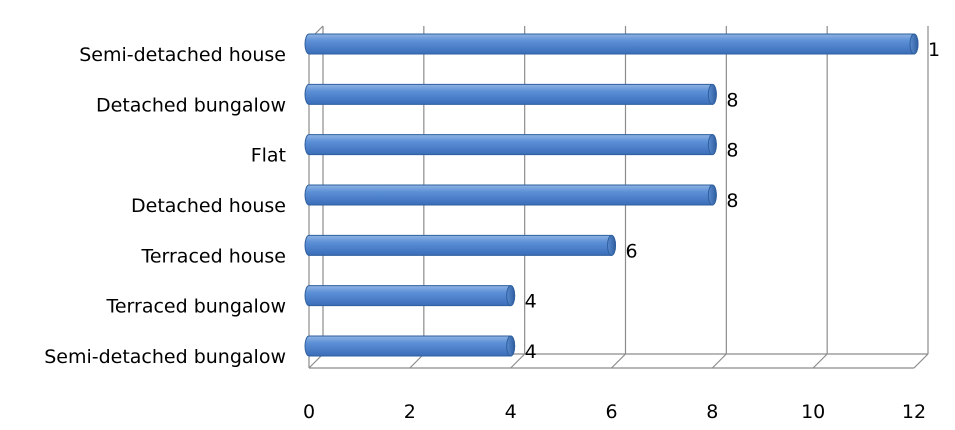  Describe the element at coordinates (934, 50) in the screenshot. I see `data-label: 1` at that location.